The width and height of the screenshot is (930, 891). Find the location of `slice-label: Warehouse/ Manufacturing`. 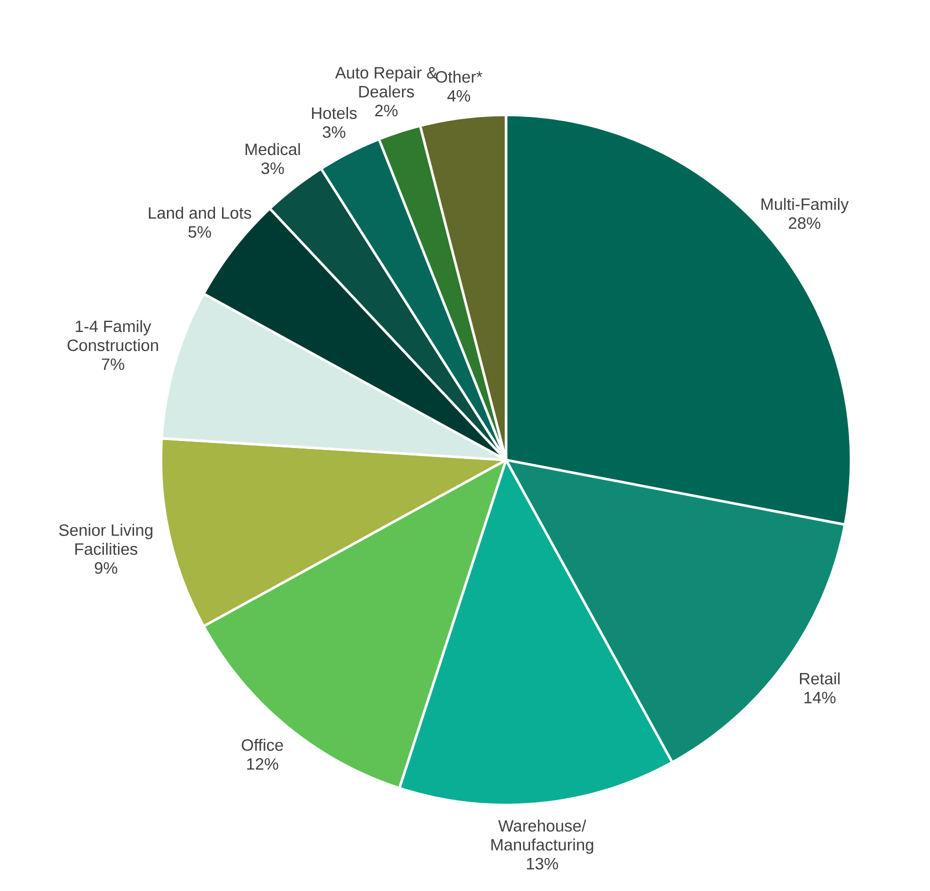

slice-label: Warehouse/ Manufacturing is located at coordinates (542, 837).